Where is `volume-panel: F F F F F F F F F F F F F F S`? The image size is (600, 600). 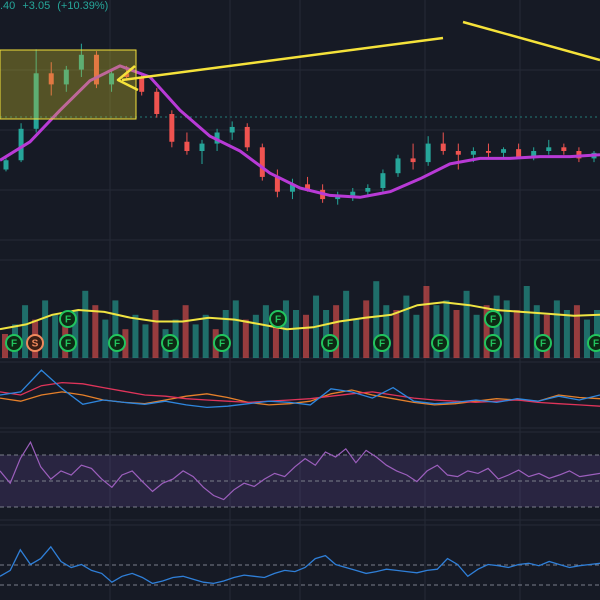 volume-panel: F F F F F F F F F F F F F F S is located at coordinates (300, 319).